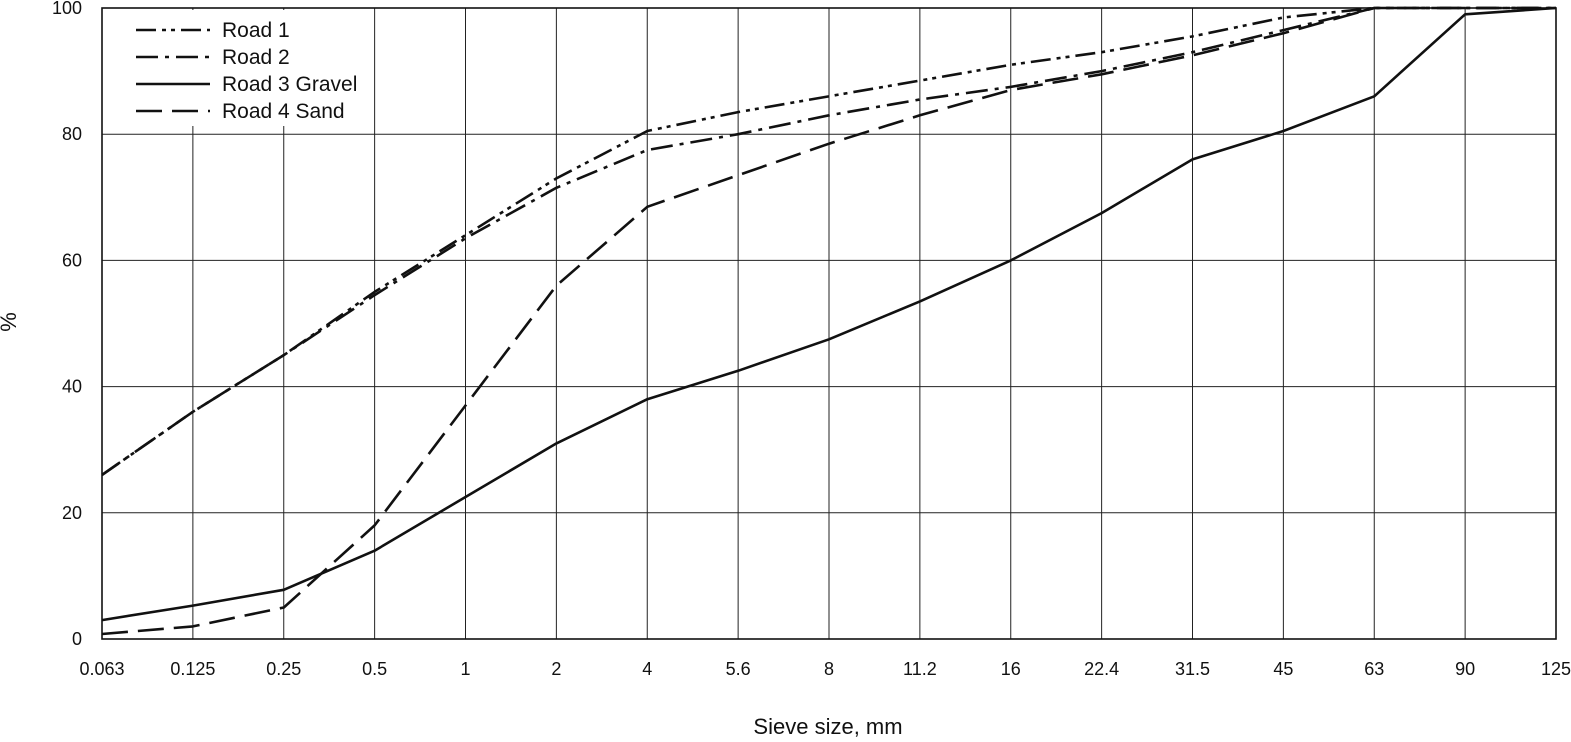 This screenshot has width=1571, height=742. I want to click on legend: Road 1 Road 2 Road 3 Gravel Road 4 Sand, so click(247, 68).